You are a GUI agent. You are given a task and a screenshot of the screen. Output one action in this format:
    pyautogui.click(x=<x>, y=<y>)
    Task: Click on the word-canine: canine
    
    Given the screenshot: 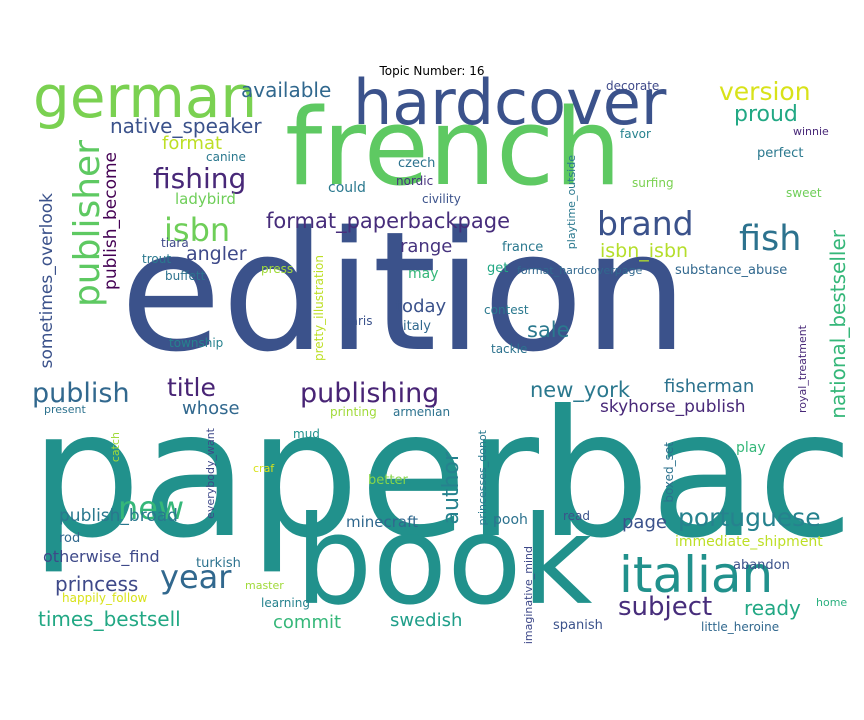 What is the action you would take?
    pyautogui.click(x=226, y=157)
    